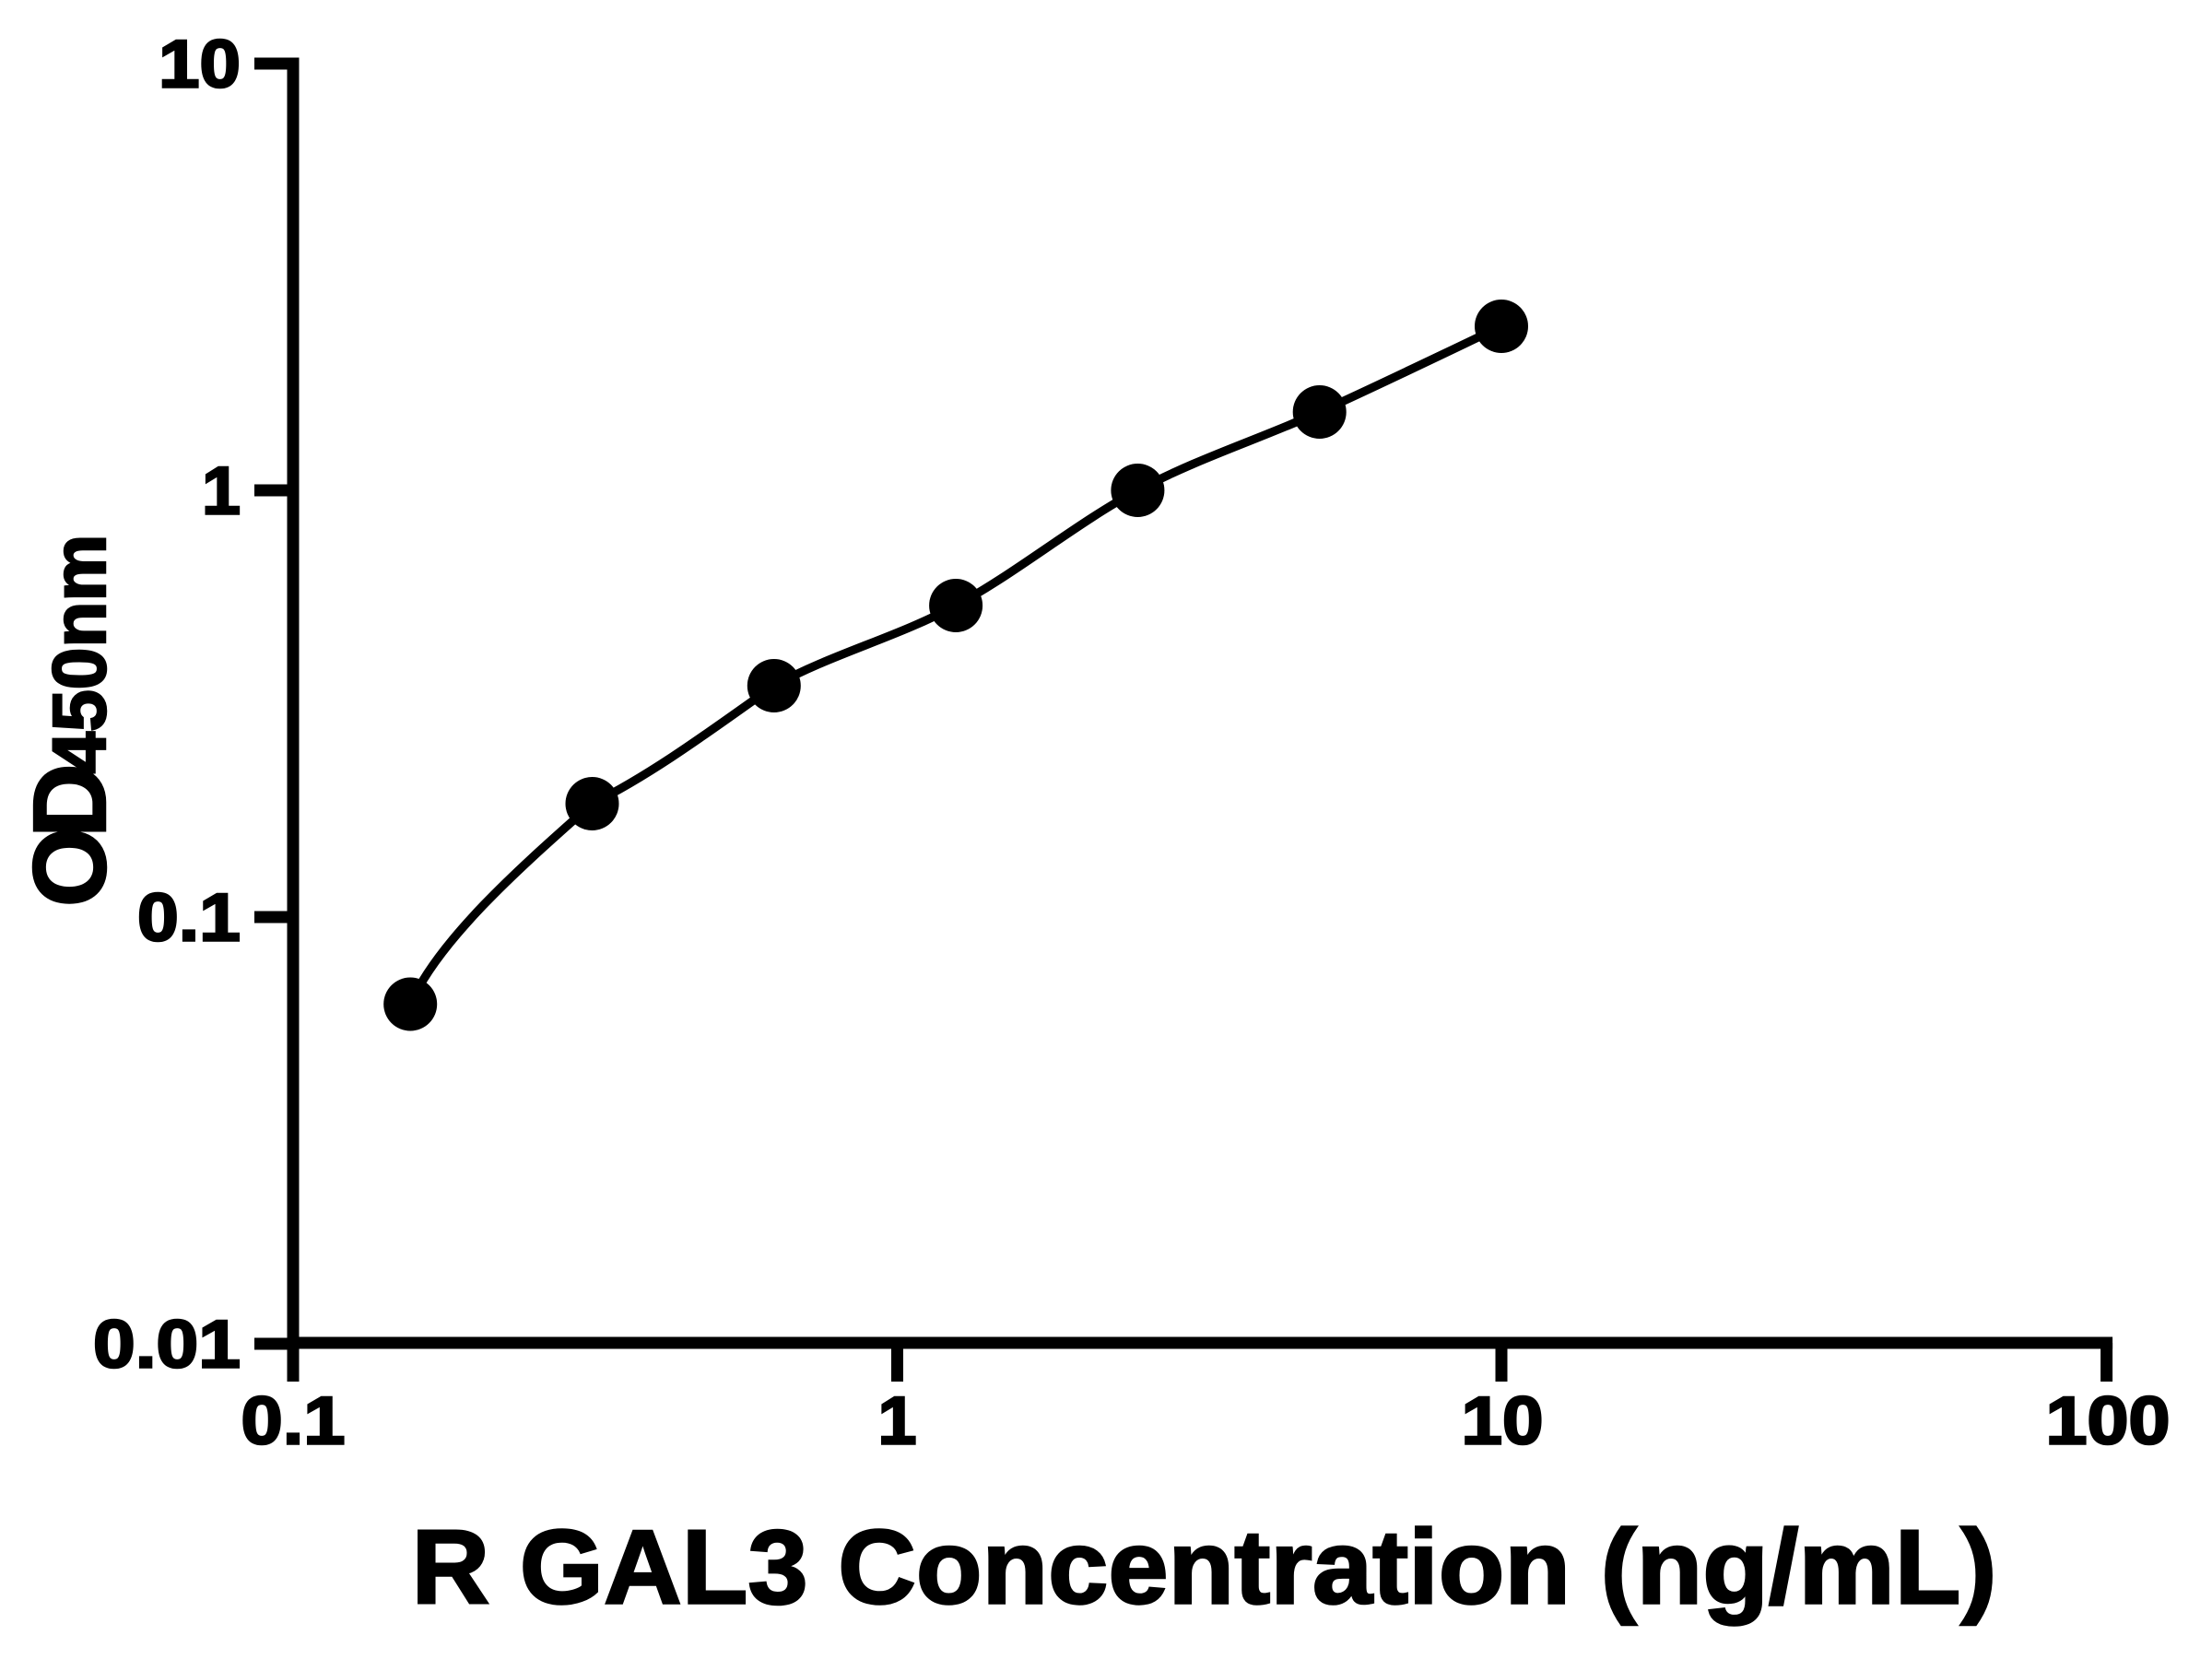 The height and width of the screenshot is (1659, 2212). I want to click on svg-text: 100, so click(2108, 1420).